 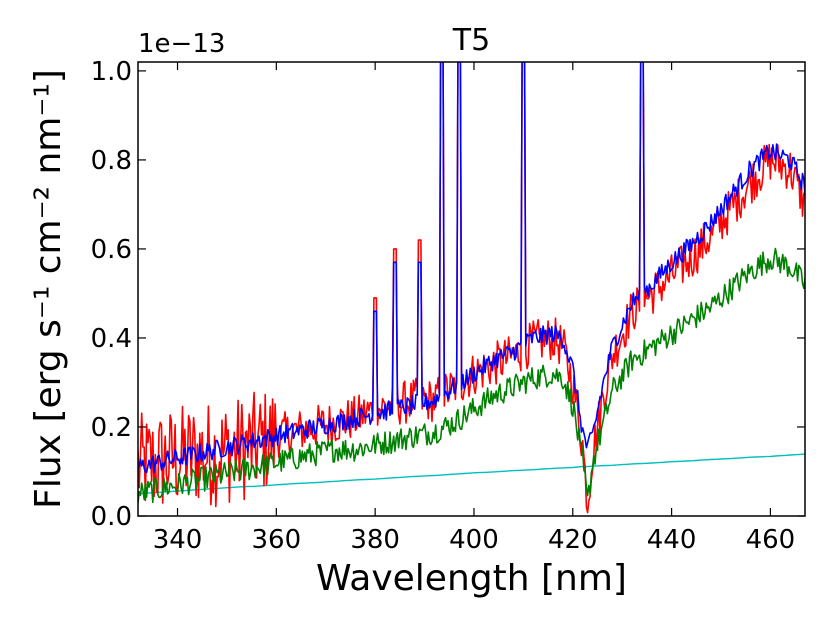 I want to click on x-tick-label: 360, so click(x=277, y=540).